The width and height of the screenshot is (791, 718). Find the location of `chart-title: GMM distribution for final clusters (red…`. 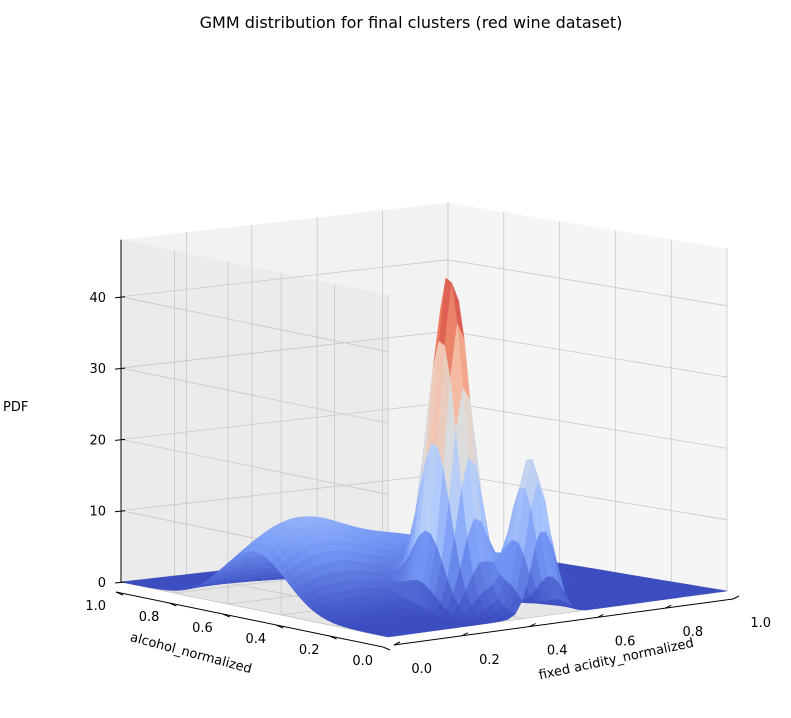

chart-title: GMM distribution for final clusters (red… is located at coordinates (411, 22).